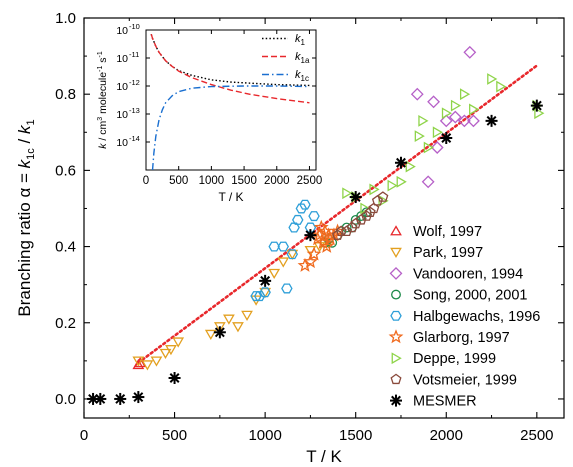 Image resolution: width=573 pixels, height=467 pixels. What do you see at coordinates (24, 129) in the screenshot?
I see `main-y-axis-title-k-den: k` at bounding box center [24, 129].